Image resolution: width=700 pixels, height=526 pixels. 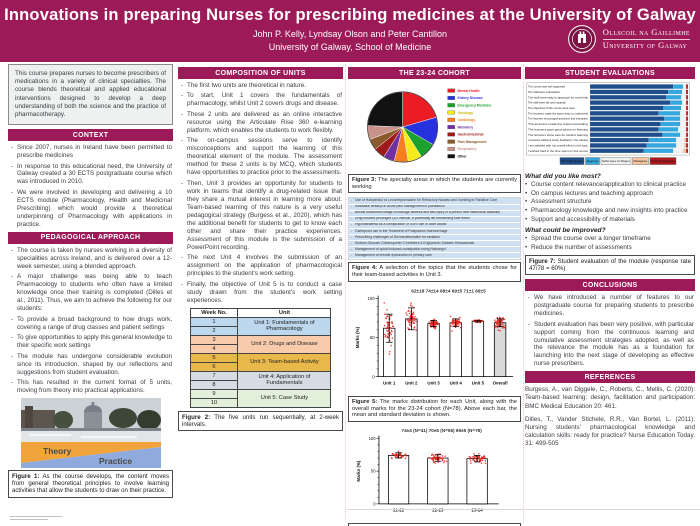 What do you see at coordinates (448, 291) in the screenshot?
I see `svg-text:62±18 74±14 68±4 69±5 71±1 69±: 62±18 74±14 68±4 69±5 71±1 69±5` at bounding box center [448, 291].